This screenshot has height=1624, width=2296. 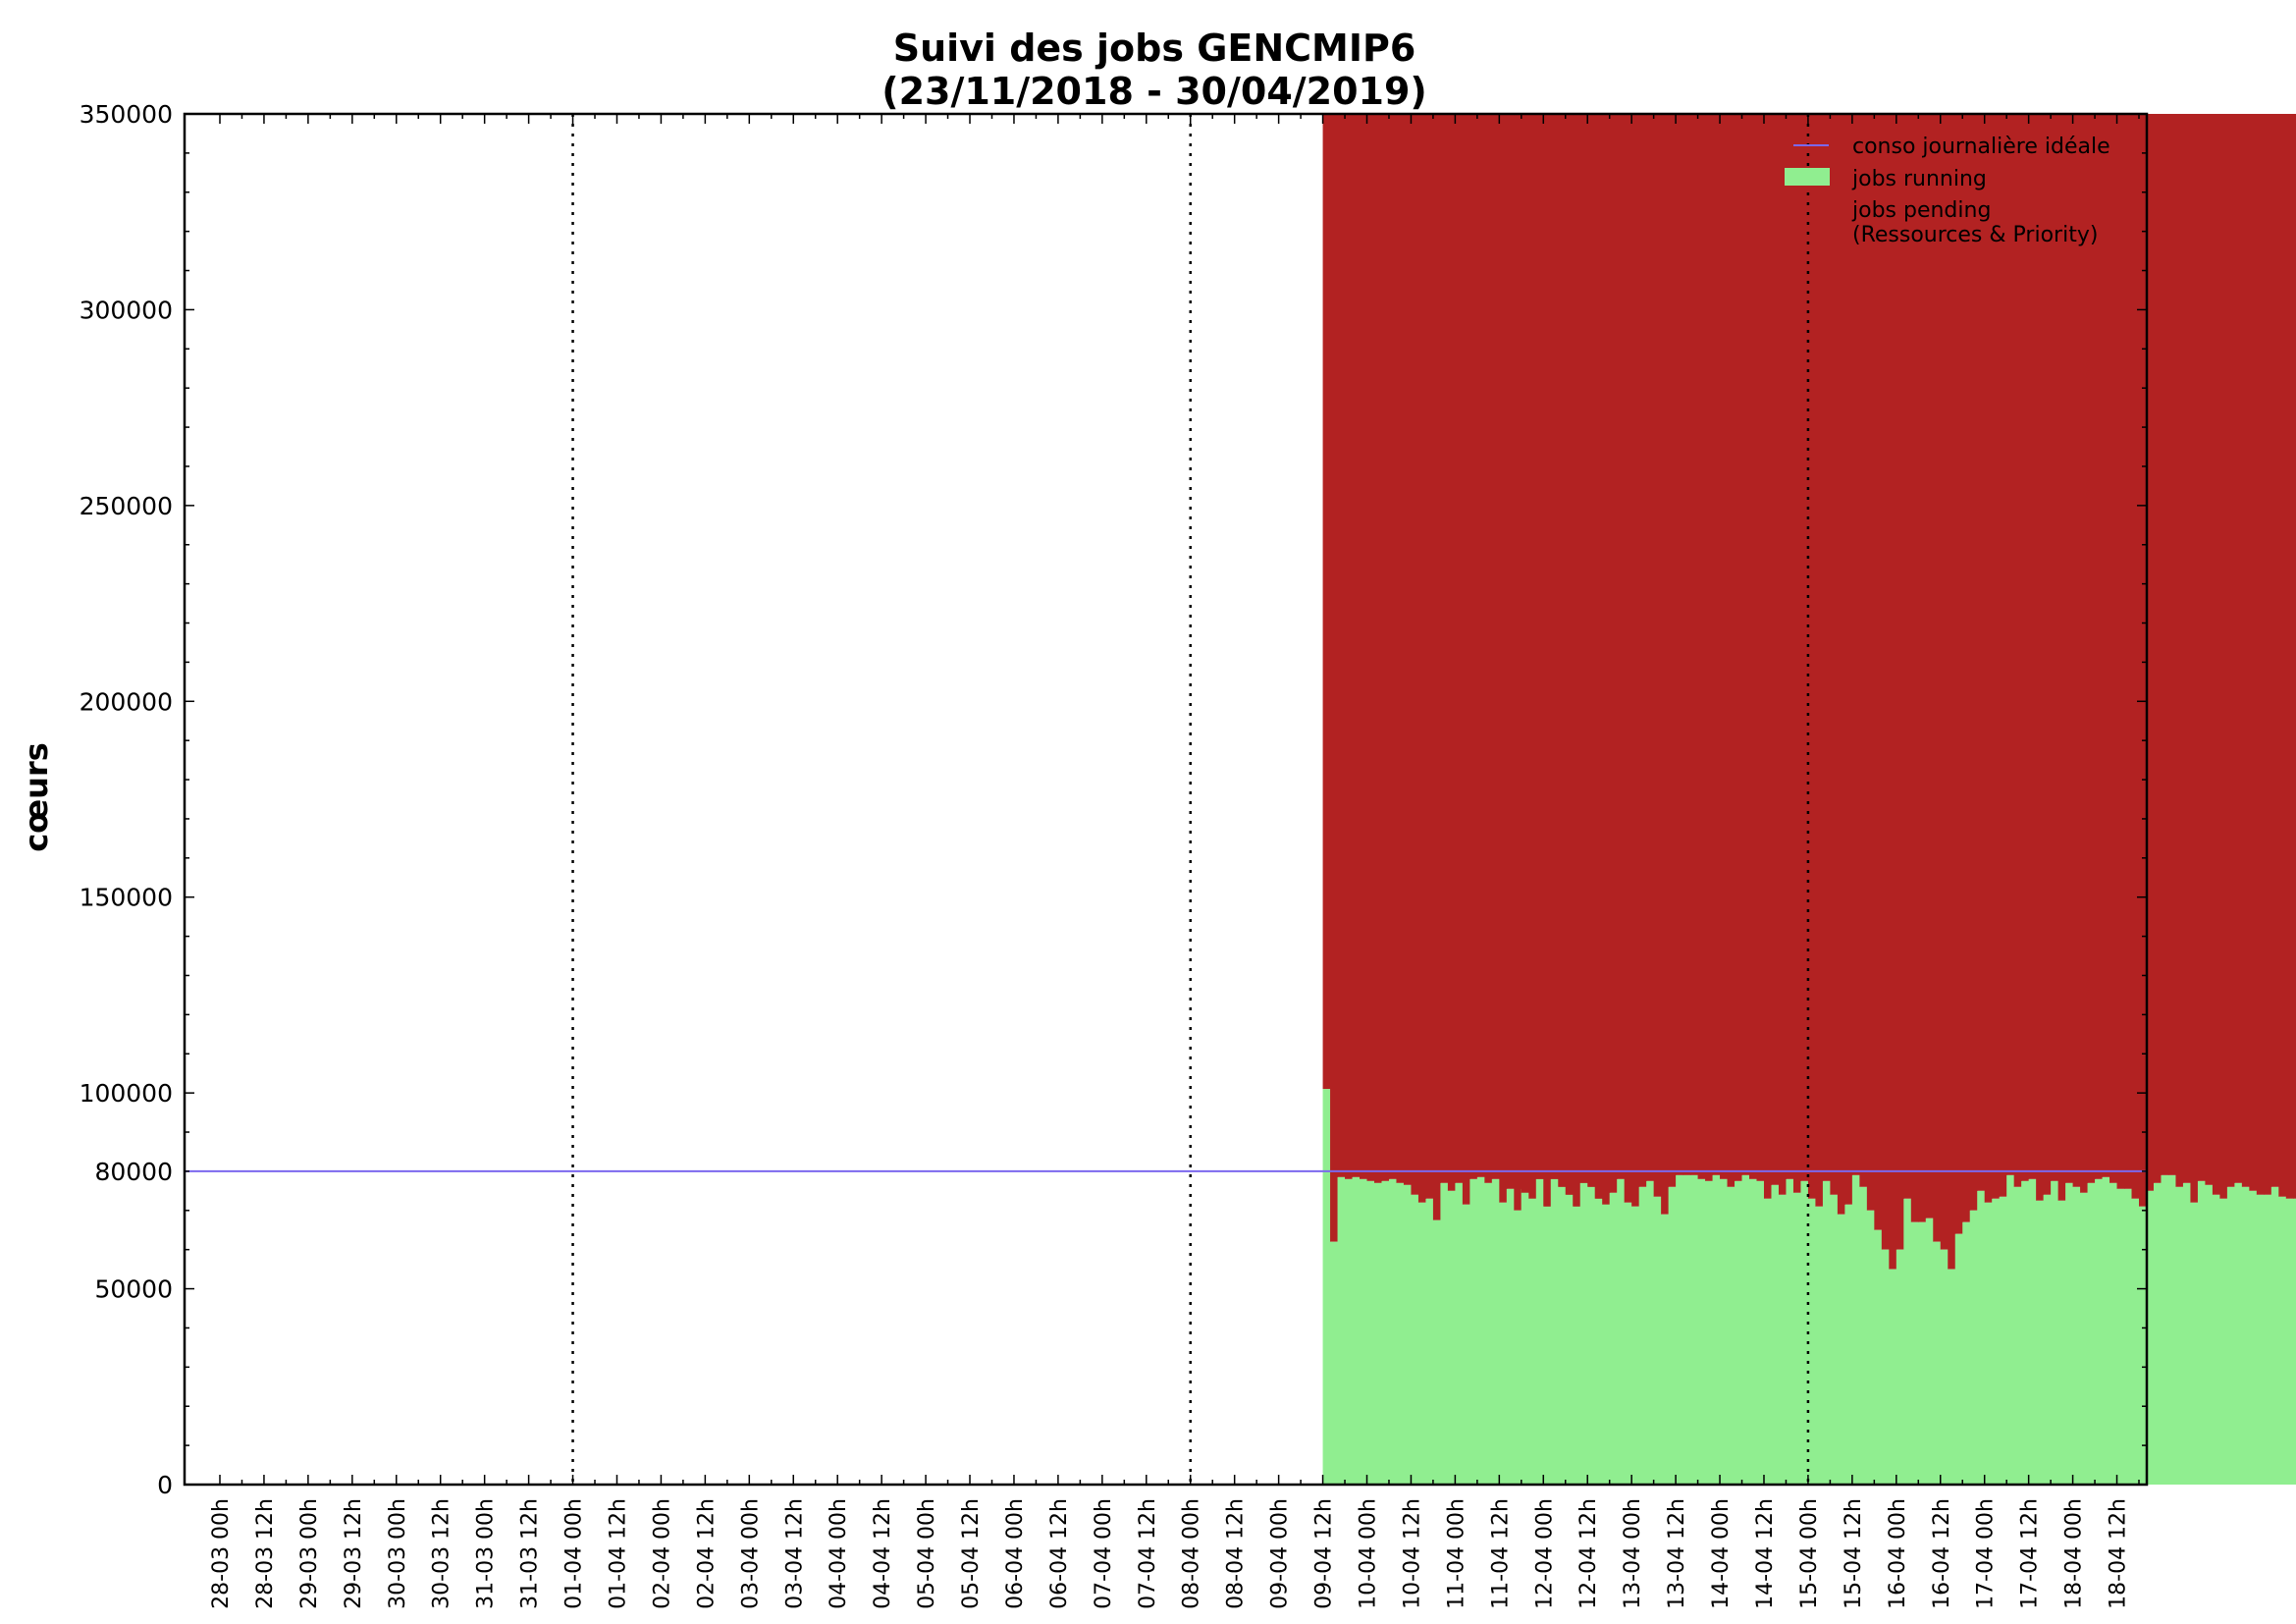 What do you see at coordinates (1060, 1553) in the screenshot?
I see `x-tick-label: 06-04 12h` at bounding box center [1060, 1553].